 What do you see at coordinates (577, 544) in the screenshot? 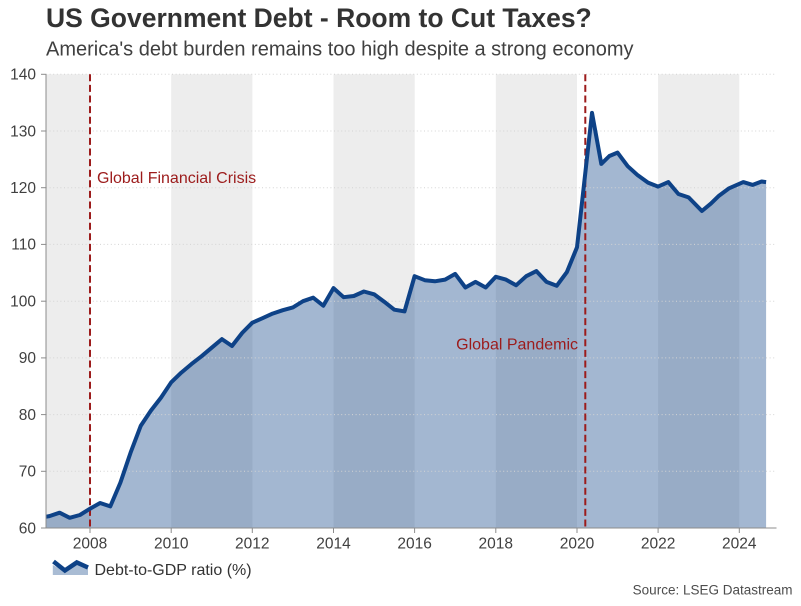
I see `svg-text: 2020` at bounding box center [577, 544].